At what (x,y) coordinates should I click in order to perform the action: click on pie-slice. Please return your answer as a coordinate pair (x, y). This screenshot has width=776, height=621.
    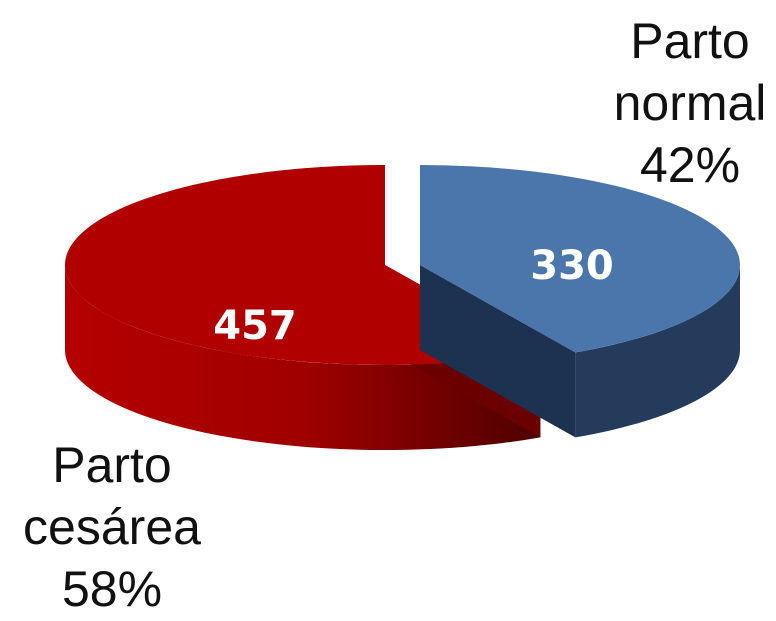
    Looking at the image, I should click on (580, 259).